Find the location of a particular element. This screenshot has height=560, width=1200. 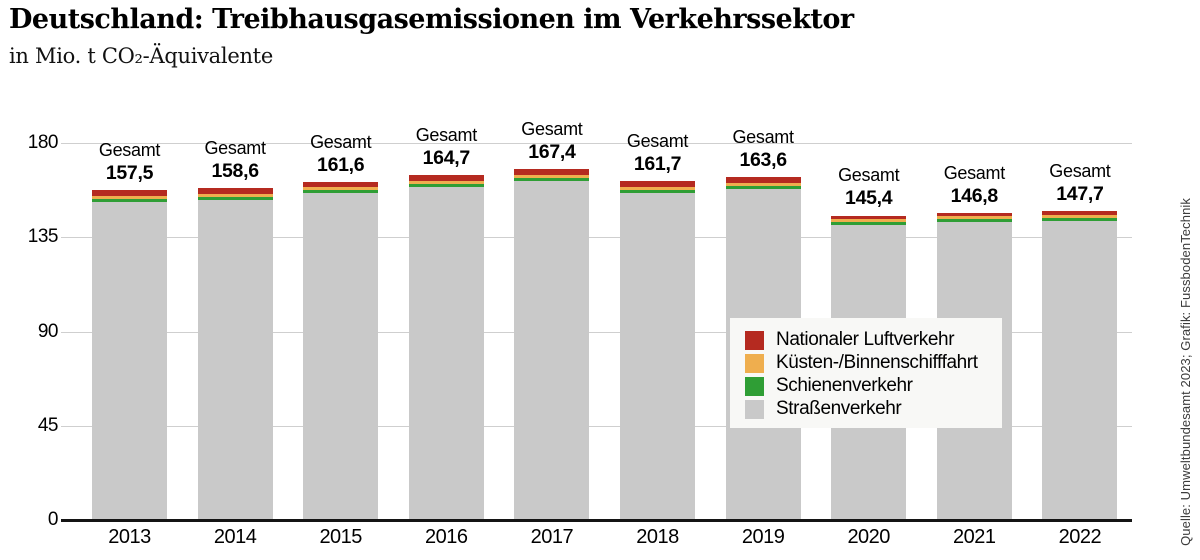

total-label-2019: Gesamt 163,6 is located at coordinates (763, 149).